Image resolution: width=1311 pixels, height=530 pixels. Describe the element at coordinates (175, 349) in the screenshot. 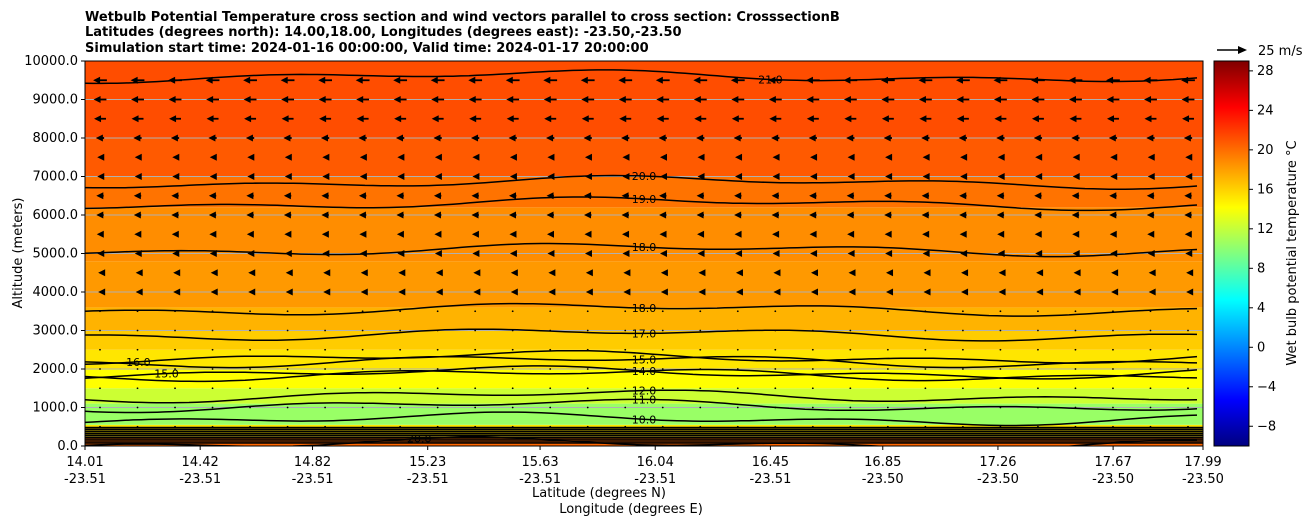

I see `wind-arrow-r14-c2-dot` at that location.